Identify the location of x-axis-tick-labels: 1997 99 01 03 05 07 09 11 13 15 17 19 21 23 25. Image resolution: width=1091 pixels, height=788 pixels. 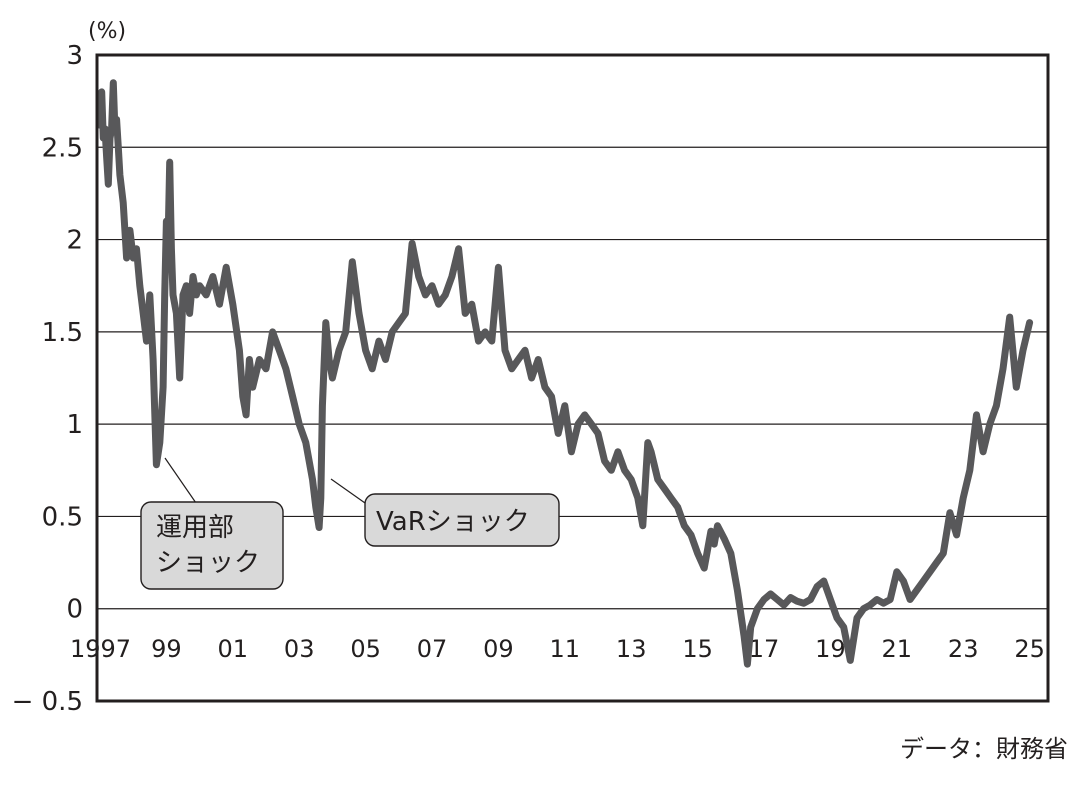
(557, 649).